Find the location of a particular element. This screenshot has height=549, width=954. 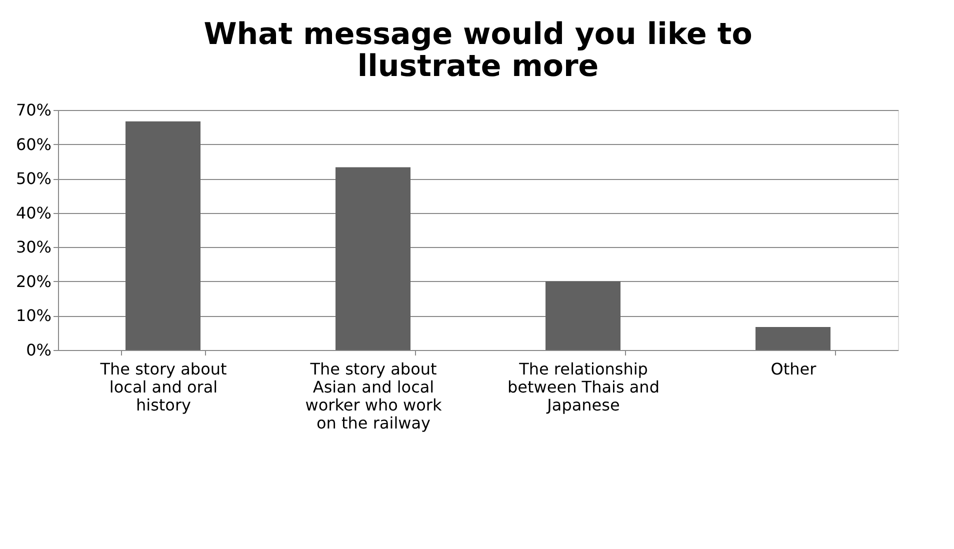

x-tick-label: The story about local and oral history is located at coordinates (163, 387).